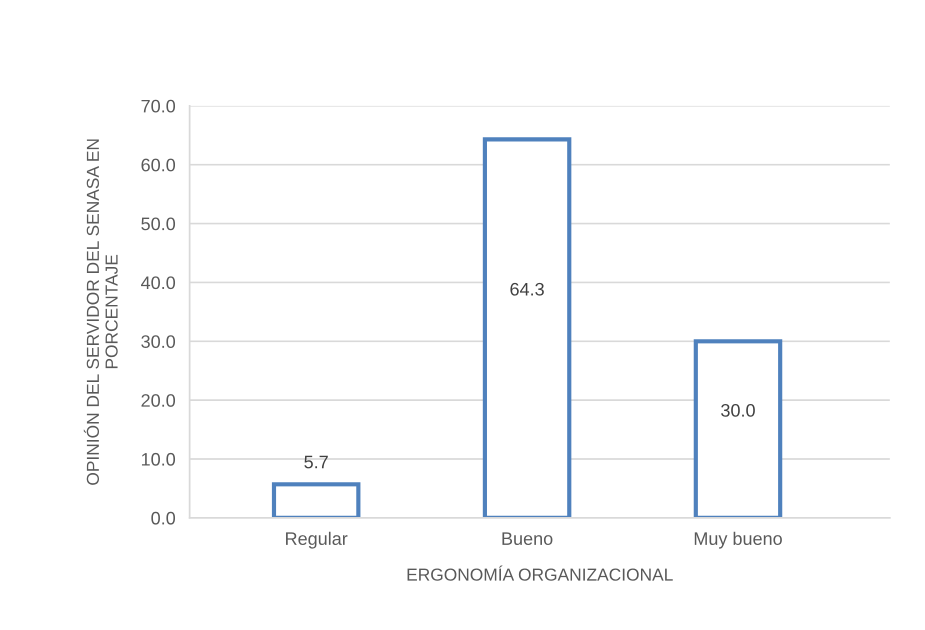 Image resolution: width=925 pixels, height=630 pixels. What do you see at coordinates (738, 410) in the screenshot?
I see `data-label: 30.0` at bounding box center [738, 410].